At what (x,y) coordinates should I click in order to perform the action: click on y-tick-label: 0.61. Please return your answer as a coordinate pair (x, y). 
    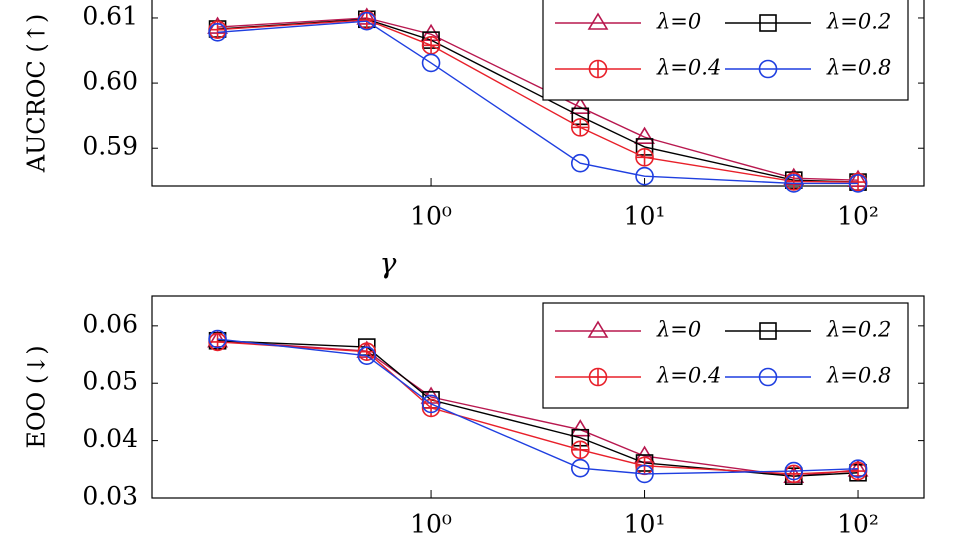
    Looking at the image, I should click on (110, 15).